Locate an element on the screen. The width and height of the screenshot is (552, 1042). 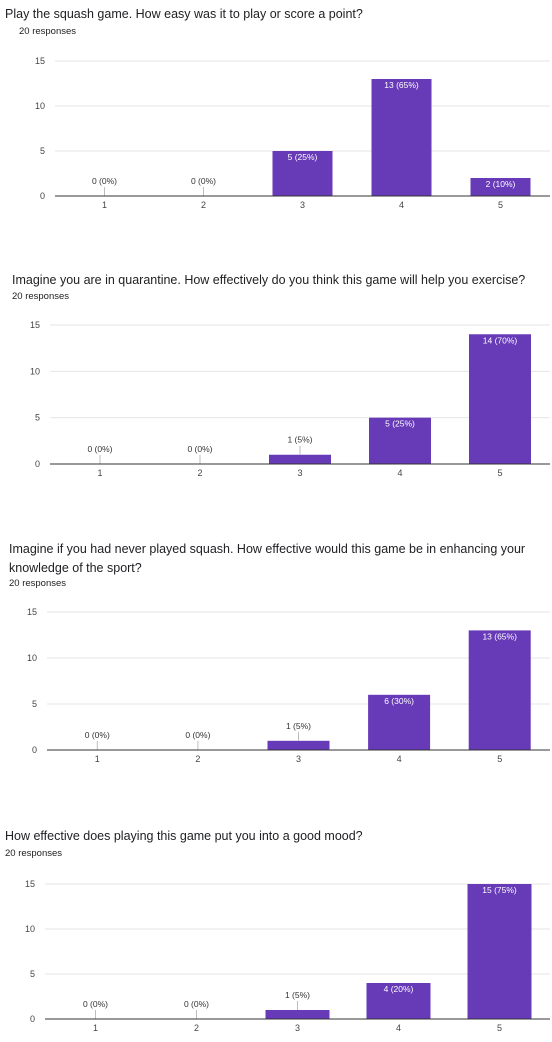
data-labels: 0 (0%) 0 (0%) 1 (5%) 4 (20%) 15 (75%) is located at coordinates (300, 952).